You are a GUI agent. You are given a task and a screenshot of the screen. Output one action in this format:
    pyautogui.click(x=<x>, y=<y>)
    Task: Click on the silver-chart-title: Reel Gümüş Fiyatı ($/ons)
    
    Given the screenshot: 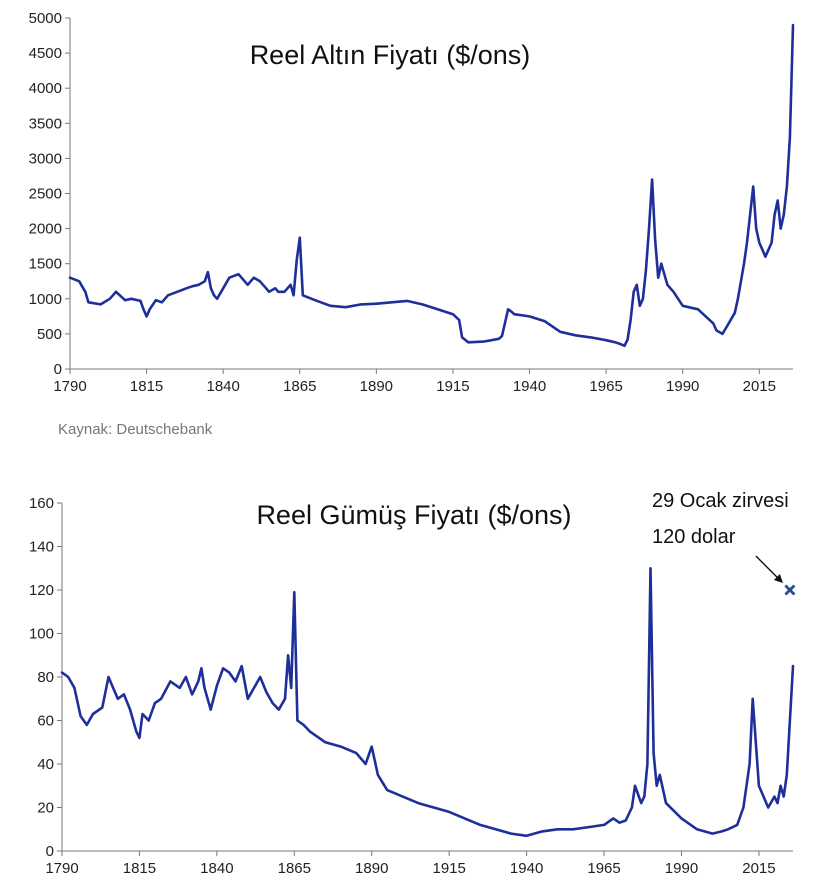 What is the action you would take?
    pyautogui.click(x=413, y=515)
    